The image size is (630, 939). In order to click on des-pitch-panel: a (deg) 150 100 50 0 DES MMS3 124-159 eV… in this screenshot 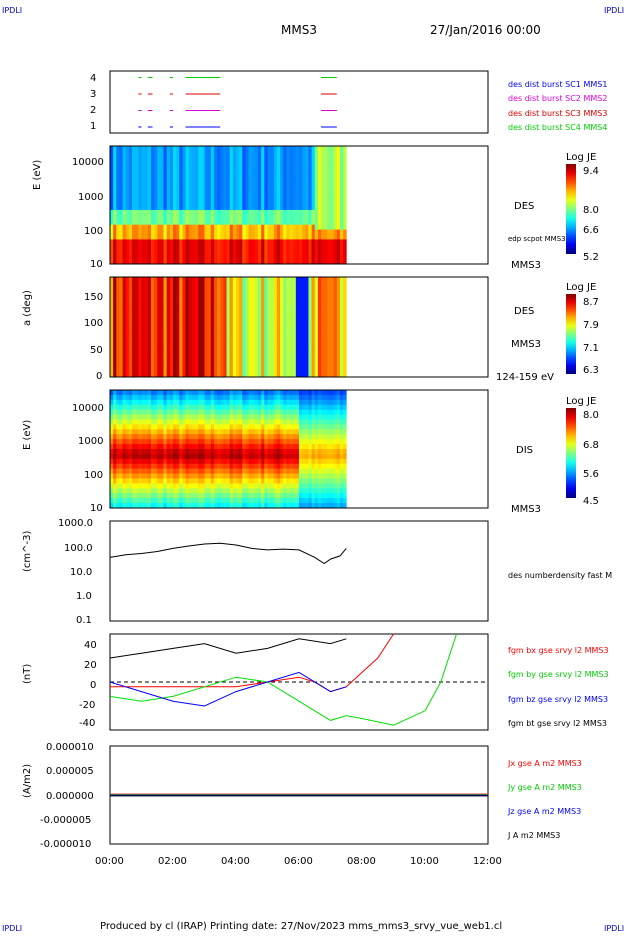, I will do `click(310, 330)`.